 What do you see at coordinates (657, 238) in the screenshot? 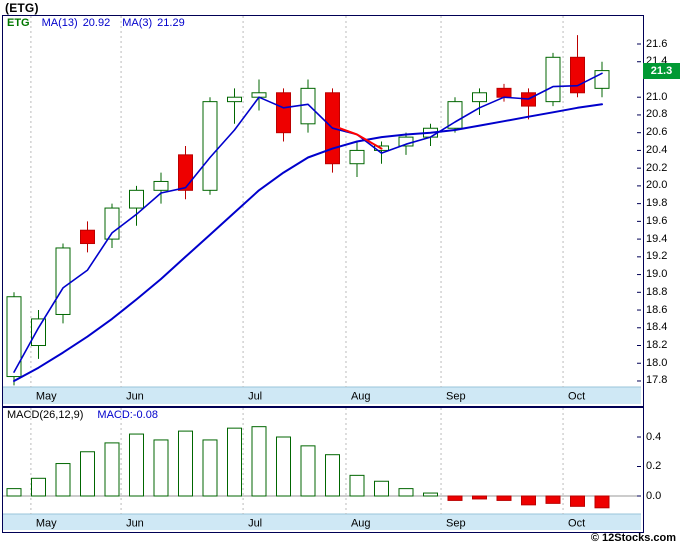
I see `price-tick-label: 19.4` at bounding box center [657, 238].